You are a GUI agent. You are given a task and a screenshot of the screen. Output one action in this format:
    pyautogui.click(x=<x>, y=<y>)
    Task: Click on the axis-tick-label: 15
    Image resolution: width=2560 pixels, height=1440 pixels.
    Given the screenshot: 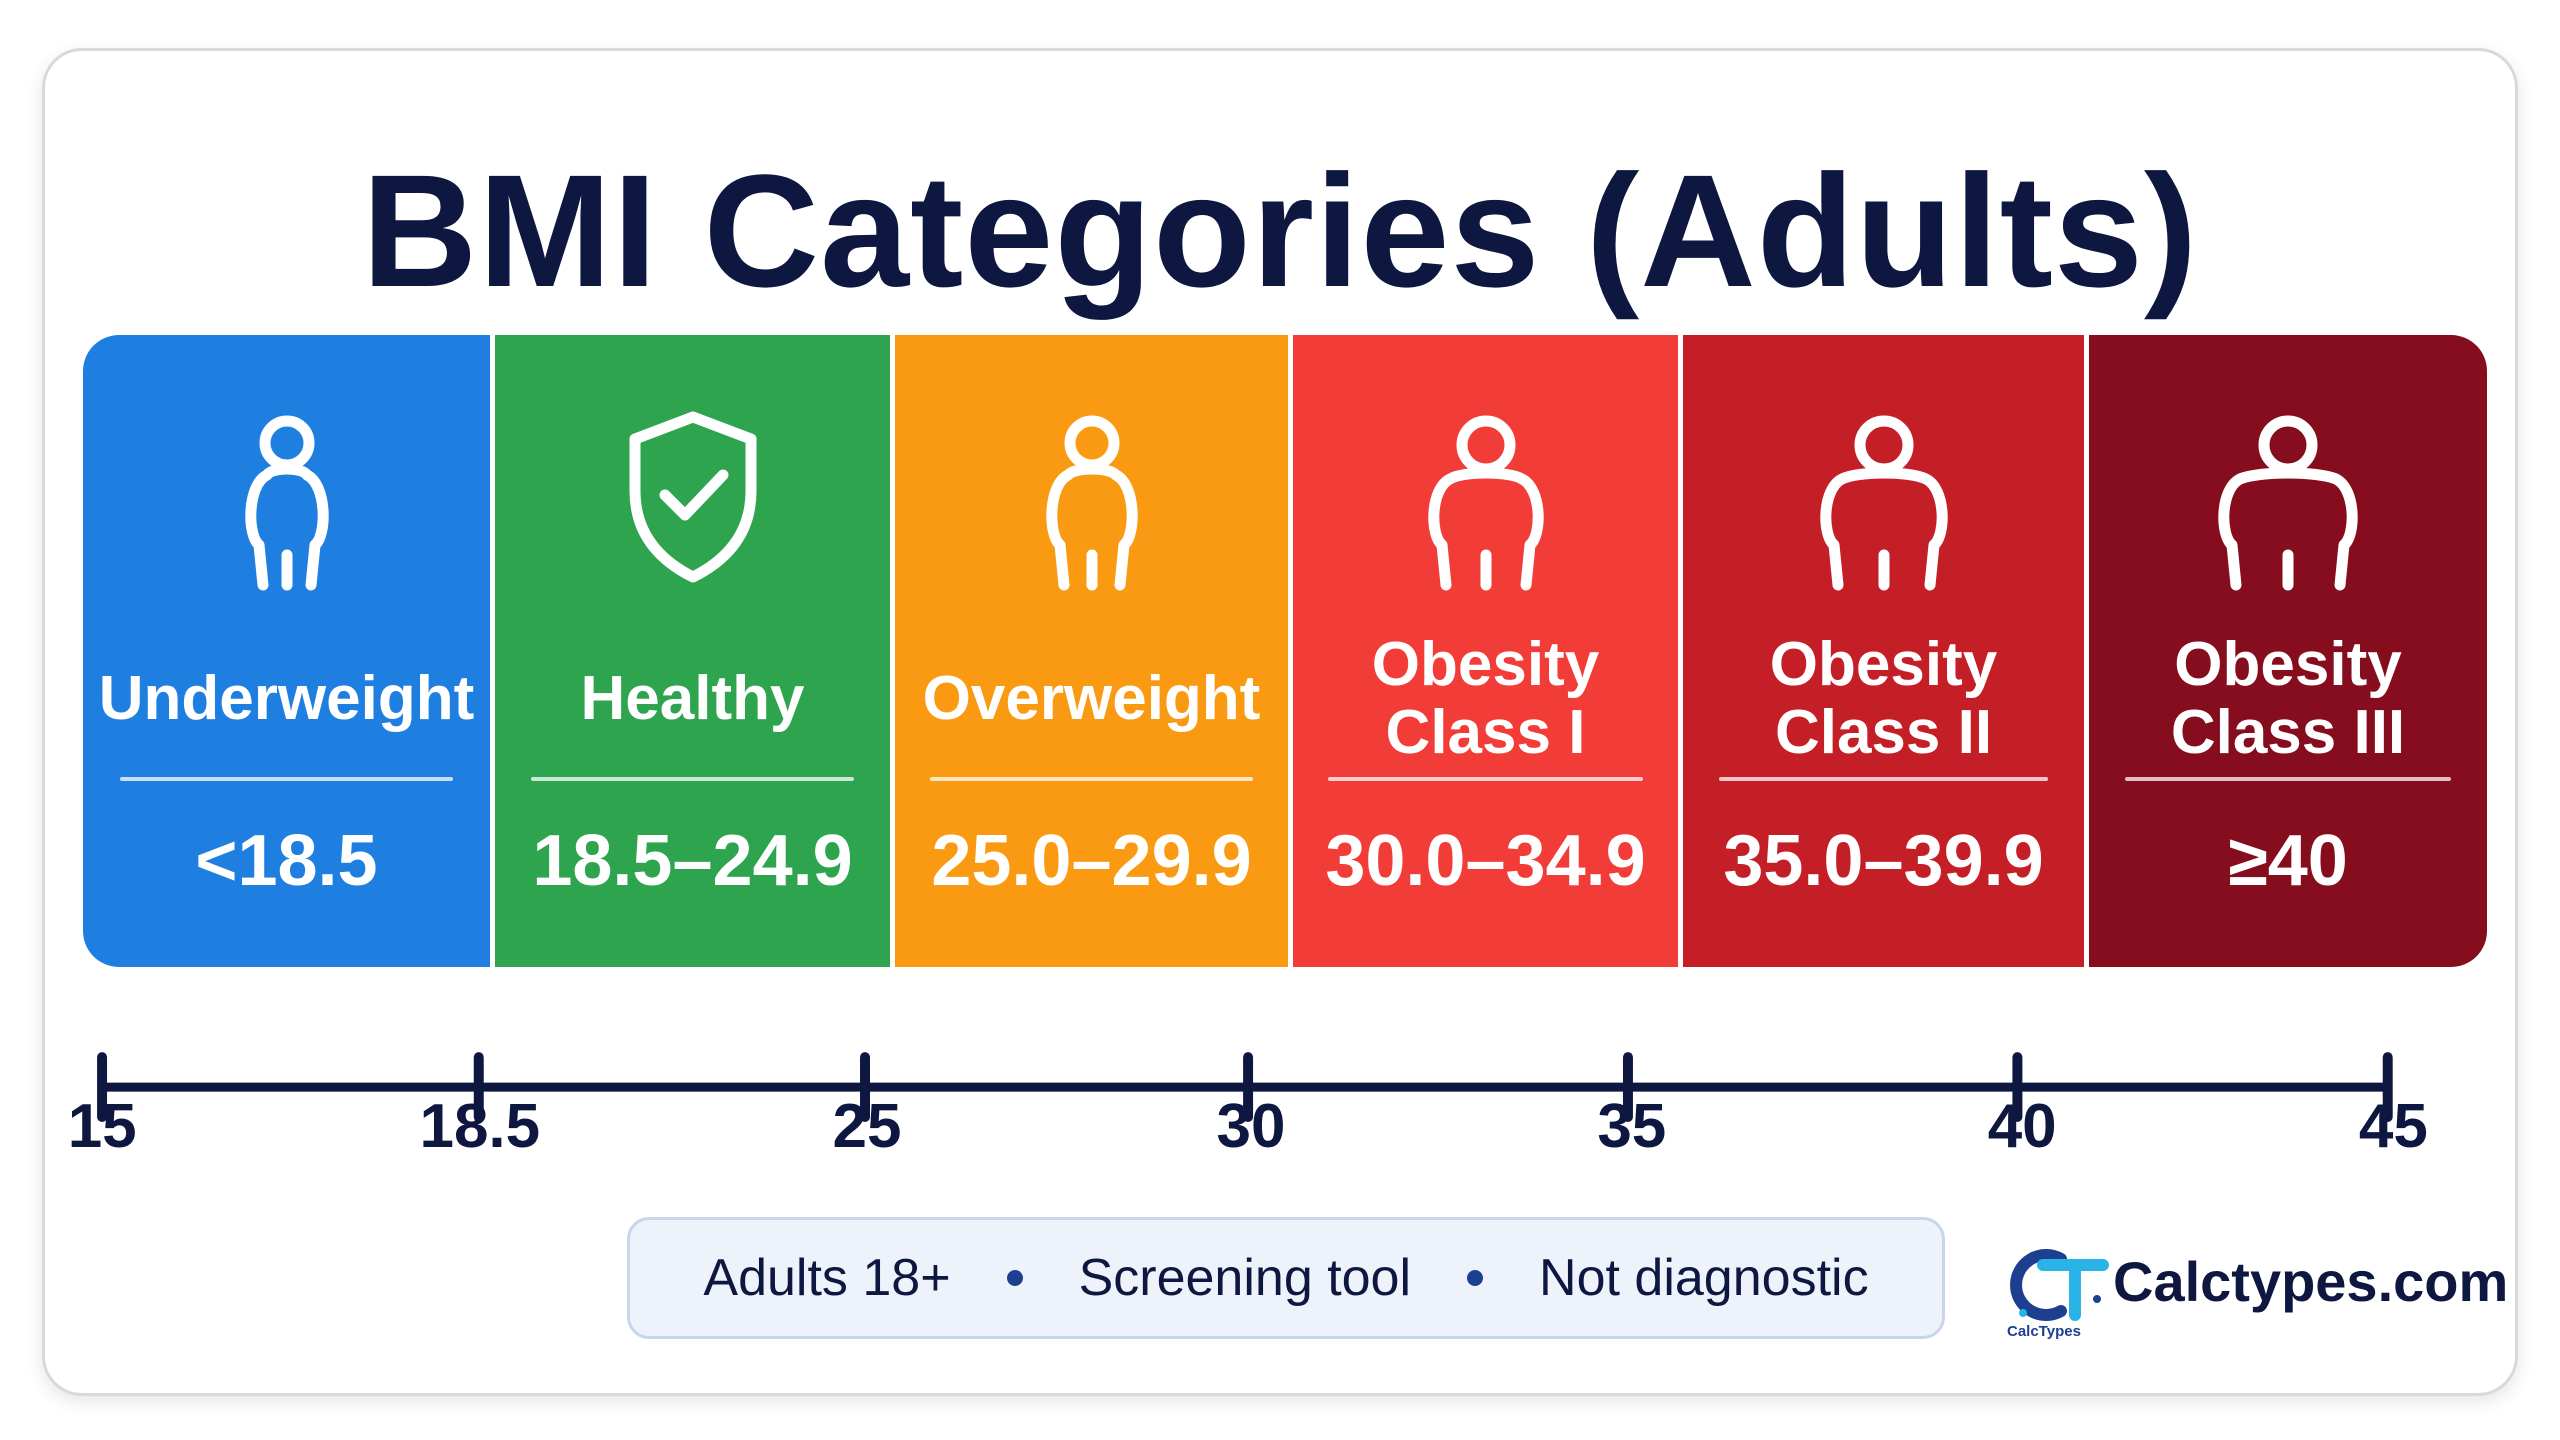 What is the action you would take?
    pyautogui.click(x=102, y=1126)
    